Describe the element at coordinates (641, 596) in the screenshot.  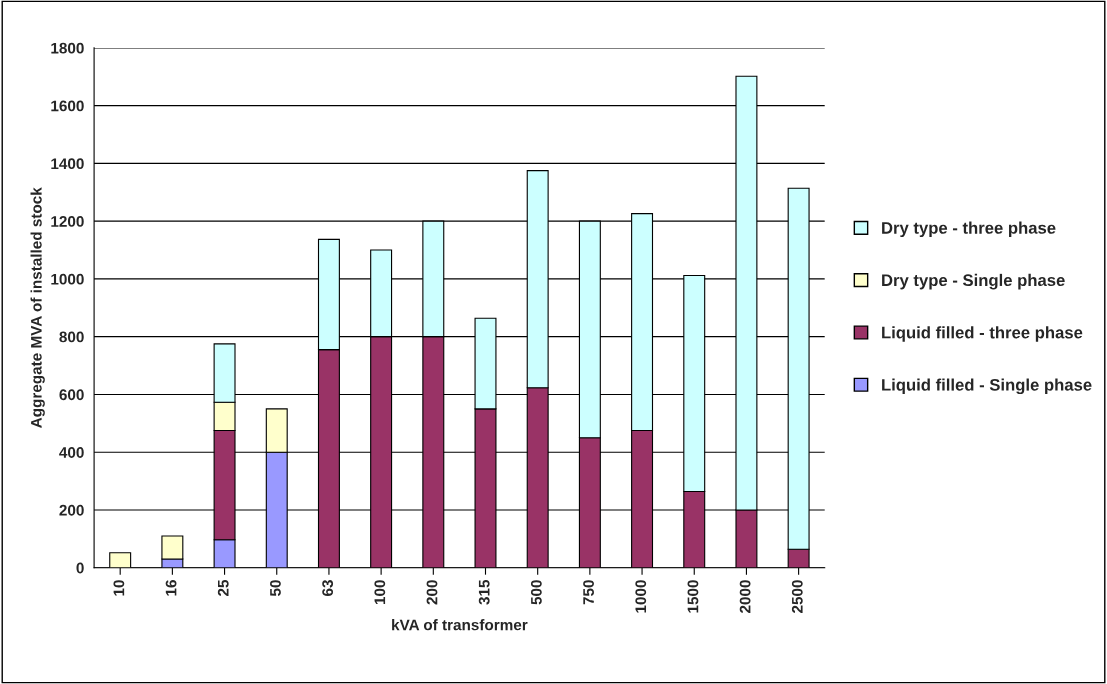
I see `x-tick-label: 1000` at that location.